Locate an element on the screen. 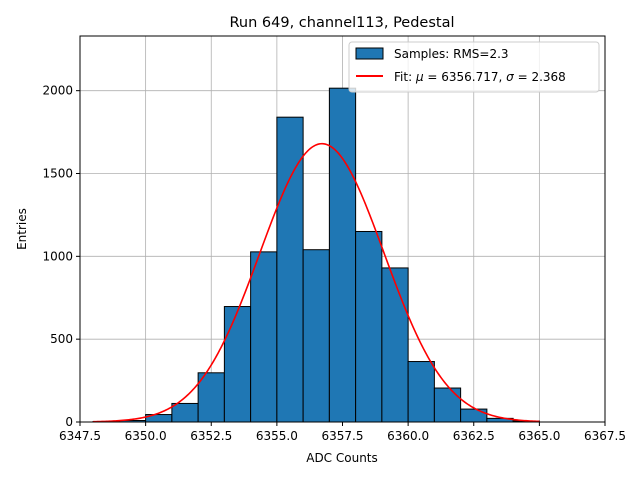  legend-swatch-samples is located at coordinates (369, 53).